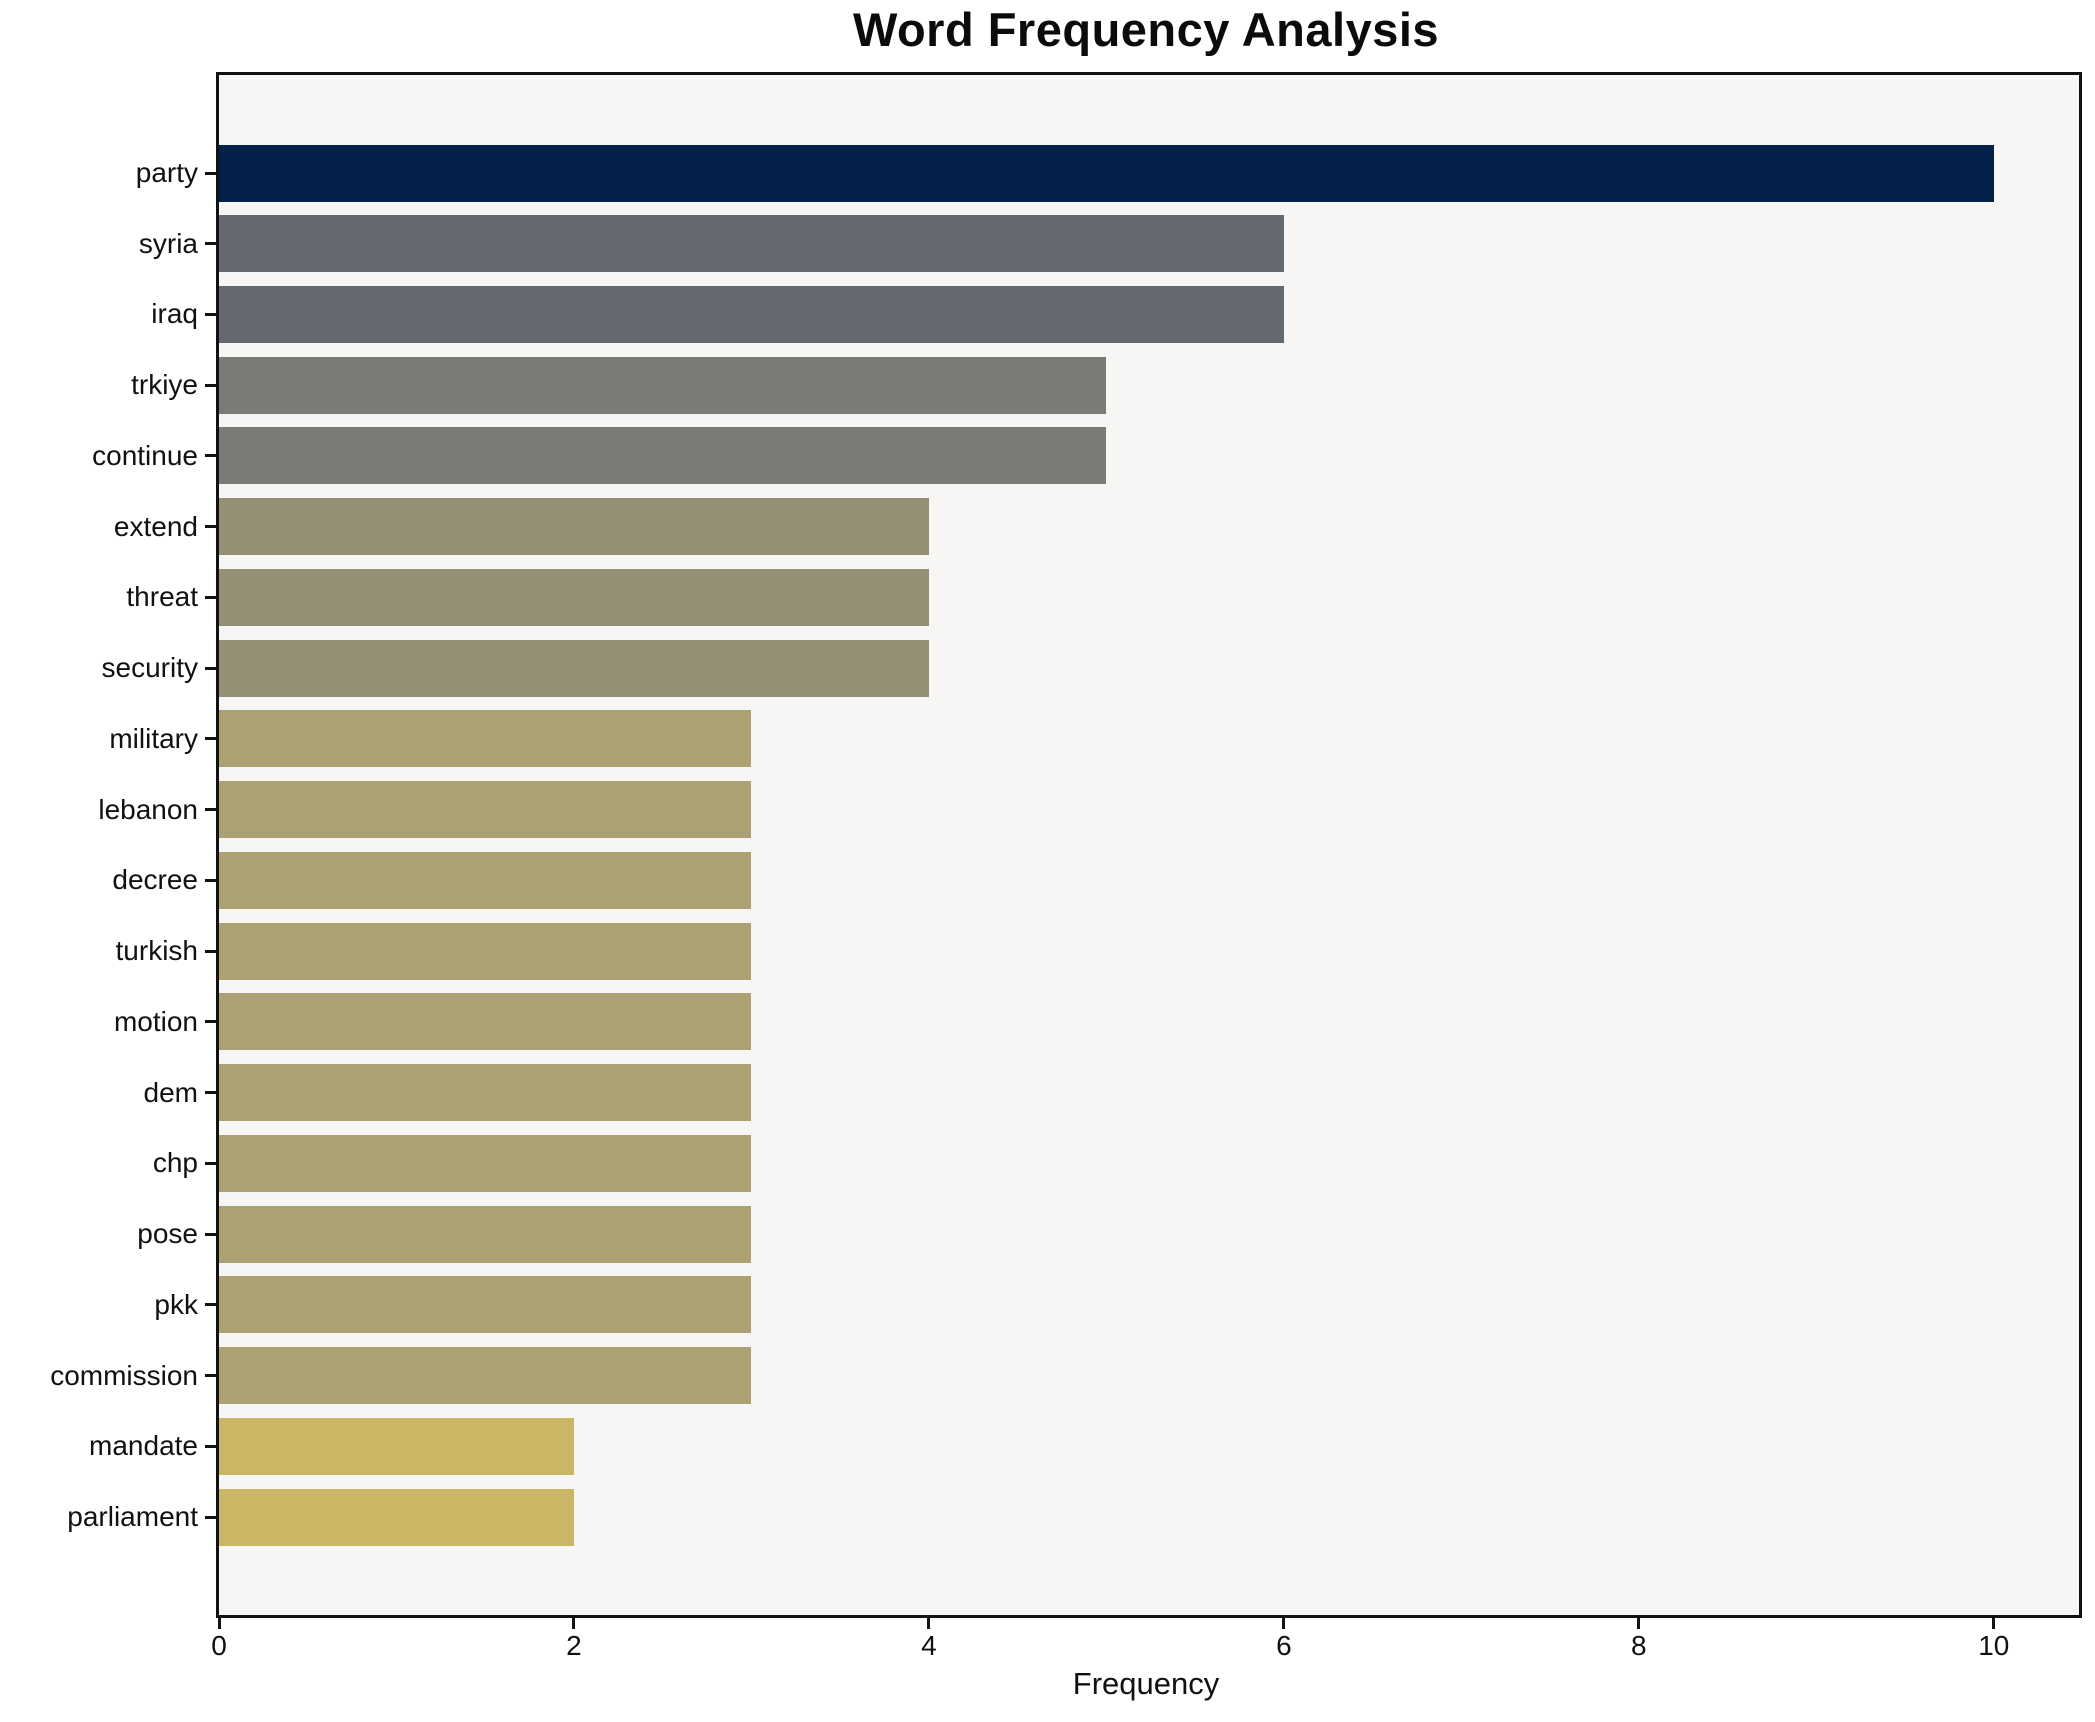 This screenshot has width=2095, height=1722. I want to click on x-tick-label-0: 0, so click(219, 1645).